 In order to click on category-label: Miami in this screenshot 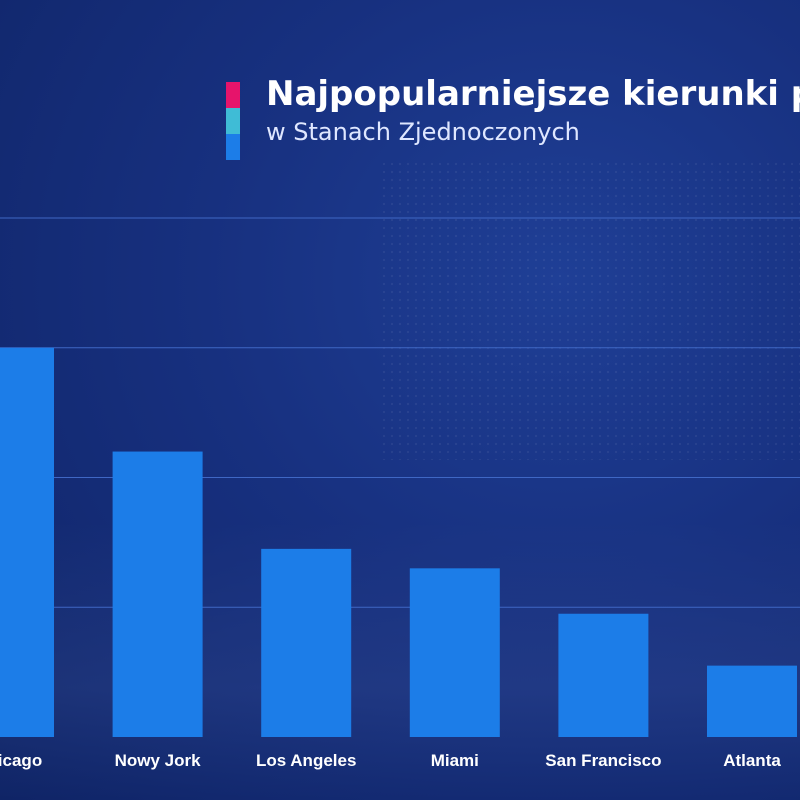, I will do `click(455, 760)`.